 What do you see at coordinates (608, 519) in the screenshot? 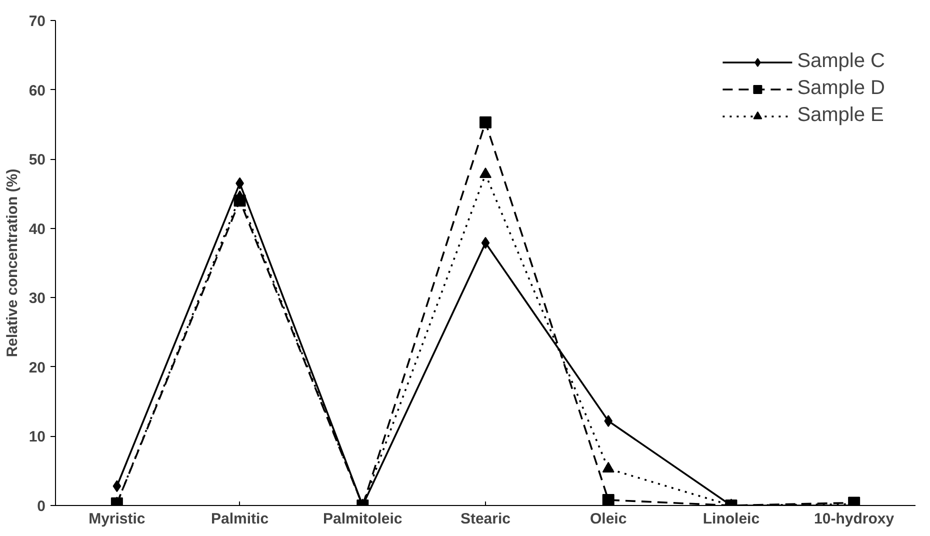
I see `x-tick-label: Oleic` at bounding box center [608, 519].